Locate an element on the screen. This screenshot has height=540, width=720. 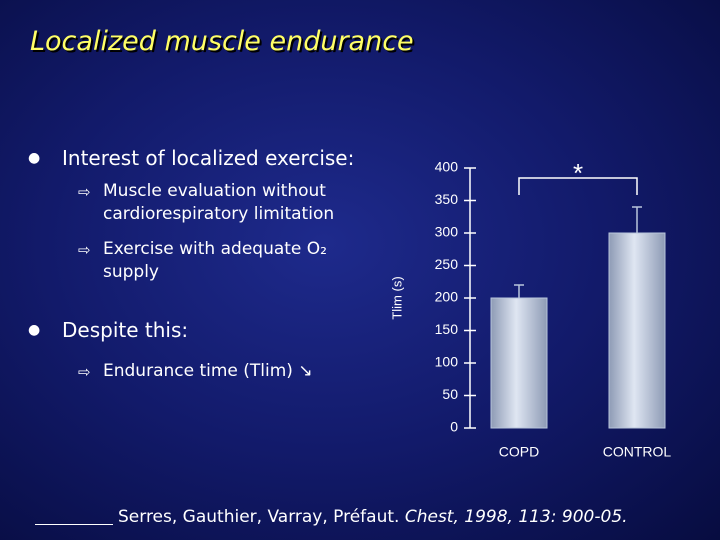
journal: Chest, 1998, 113: 900-05. is located at coordinates (516, 517).